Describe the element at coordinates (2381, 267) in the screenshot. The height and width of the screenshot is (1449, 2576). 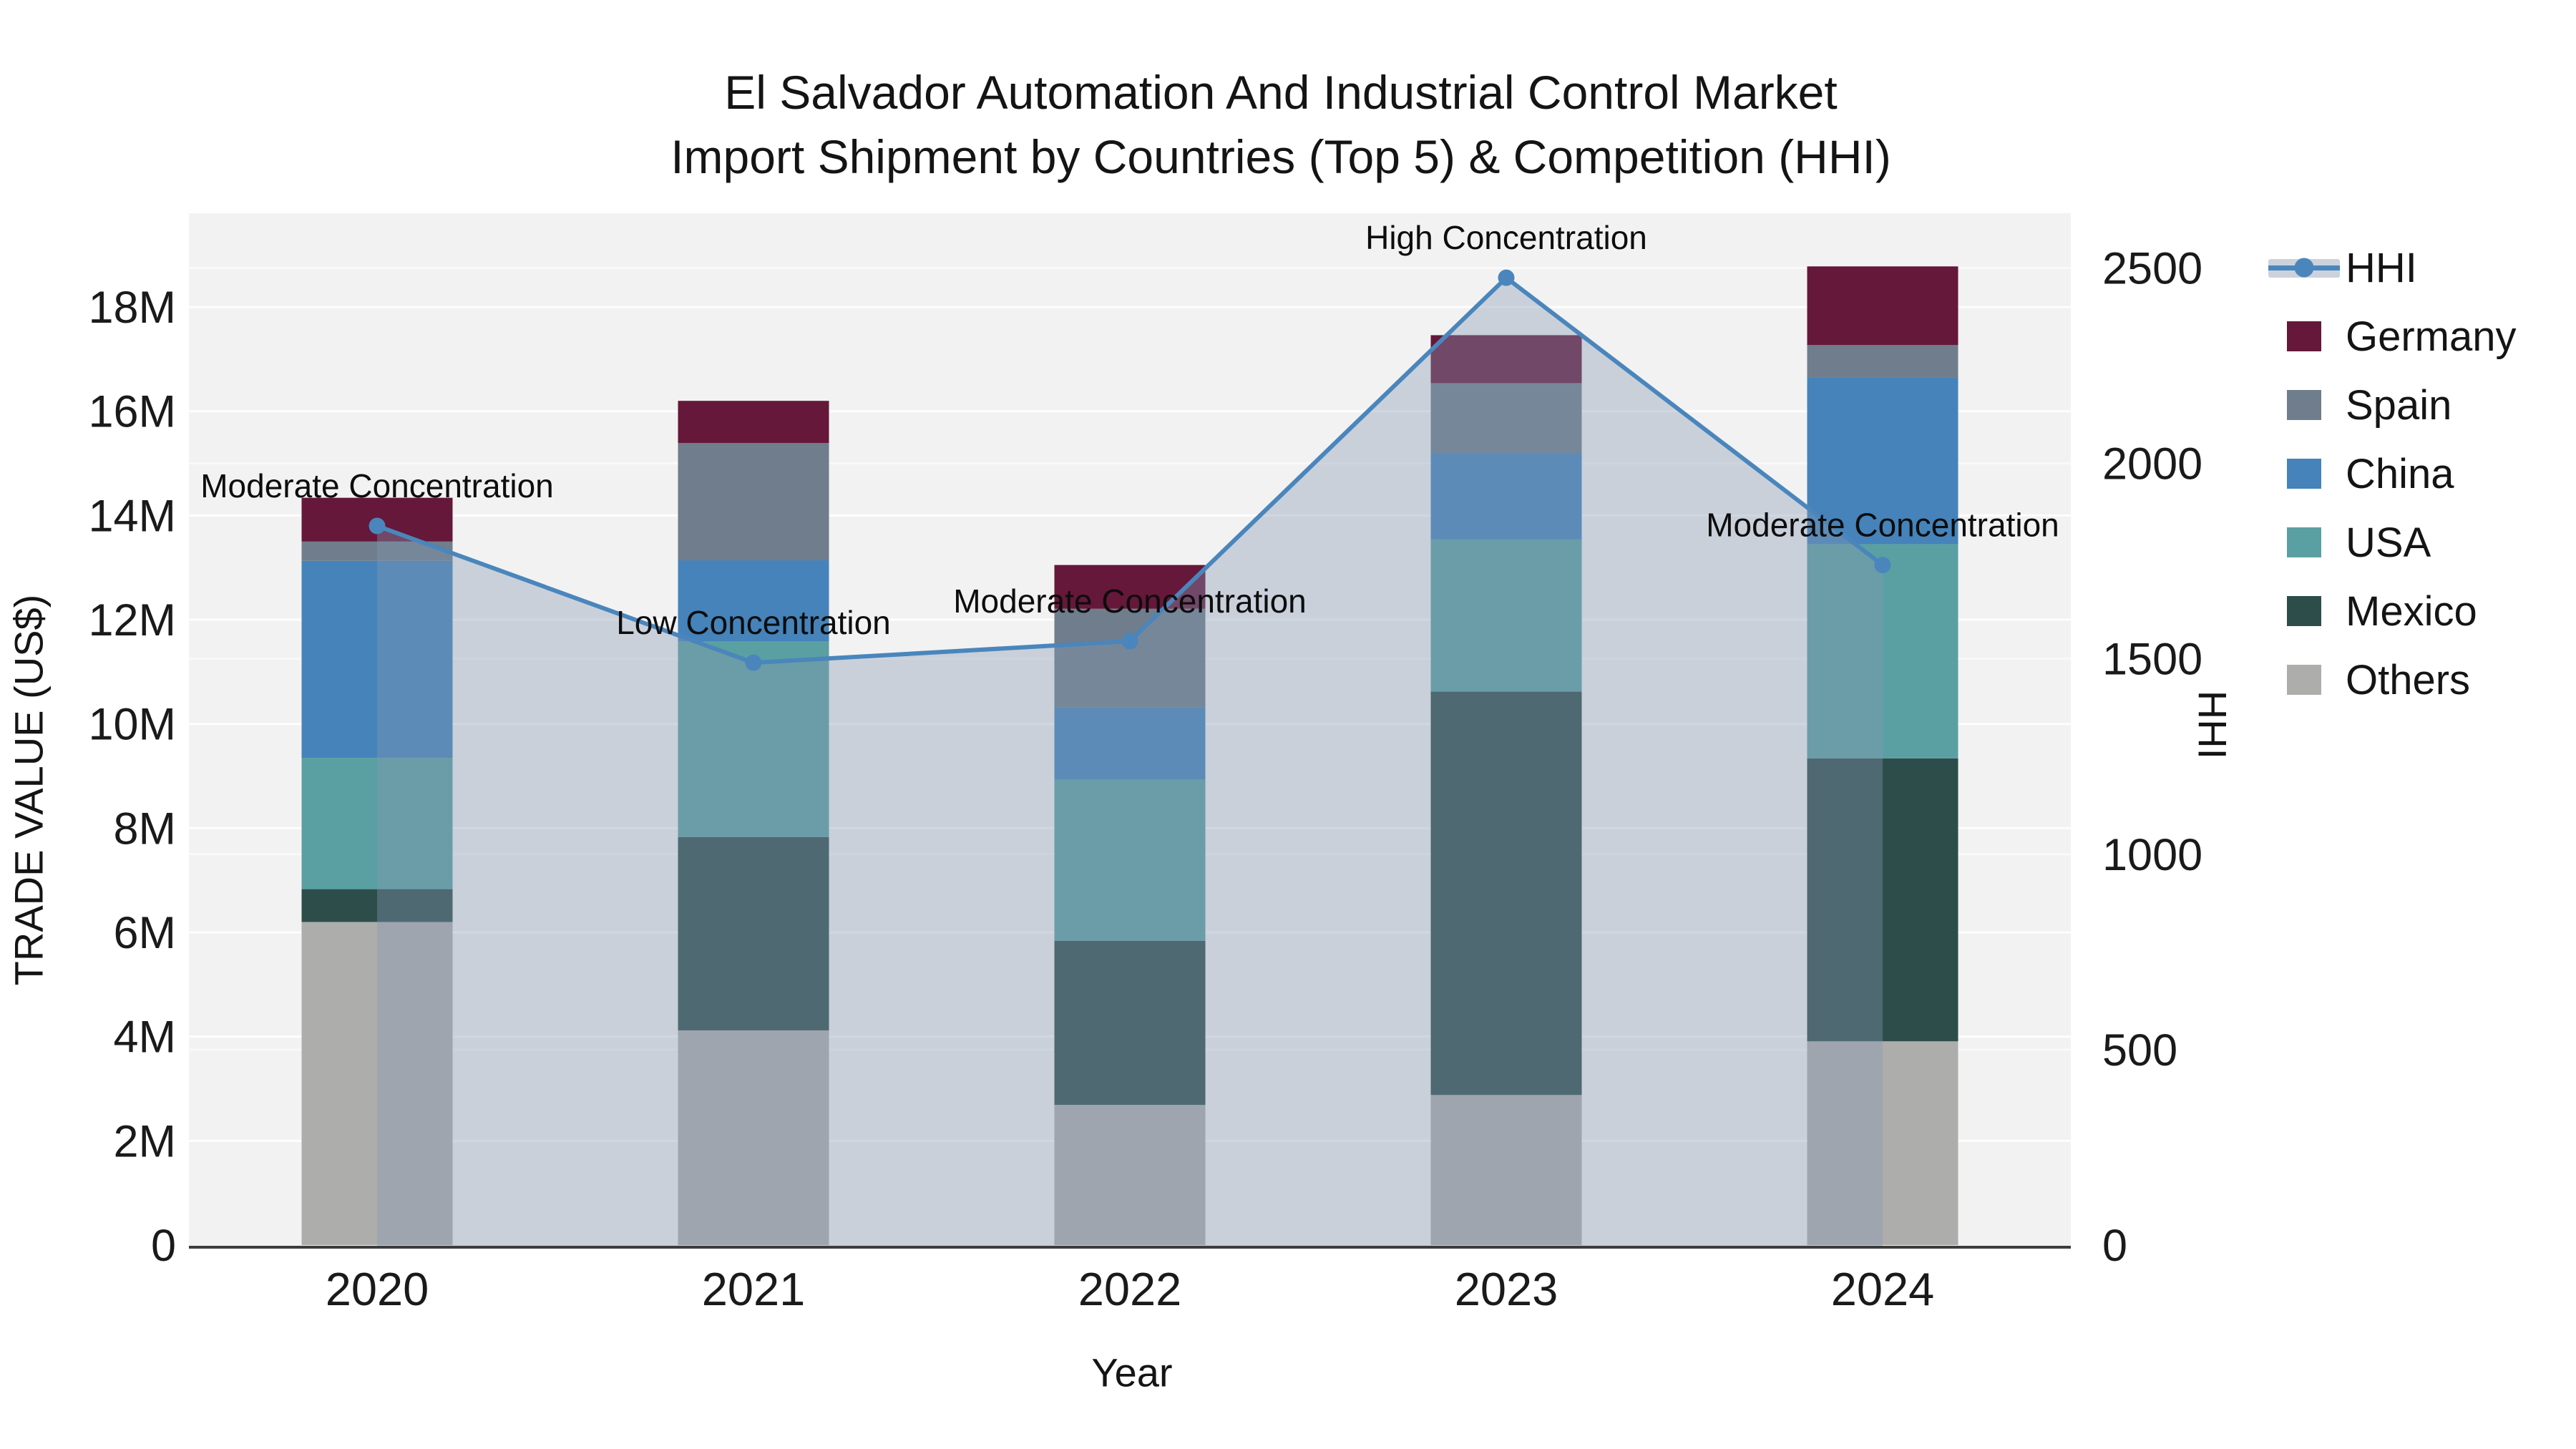
I see `legend-label: HHI` at that location.